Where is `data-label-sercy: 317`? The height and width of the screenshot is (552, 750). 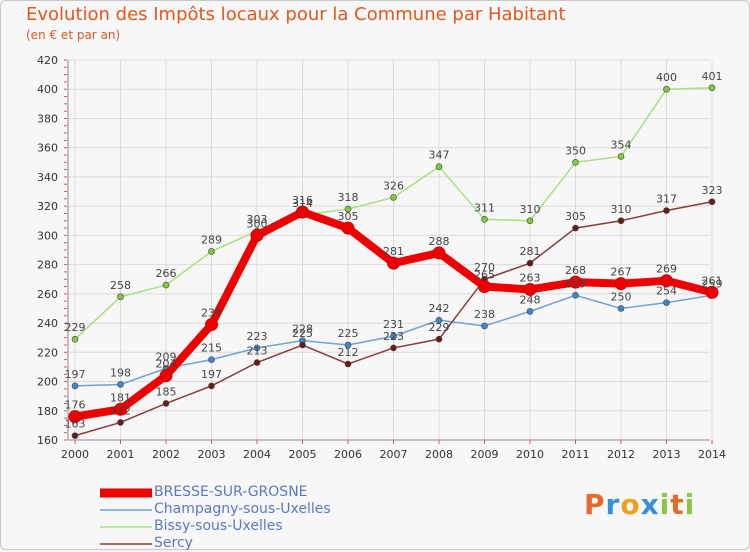
data-label-sercy: 317 is located at coordinates (666, 199).